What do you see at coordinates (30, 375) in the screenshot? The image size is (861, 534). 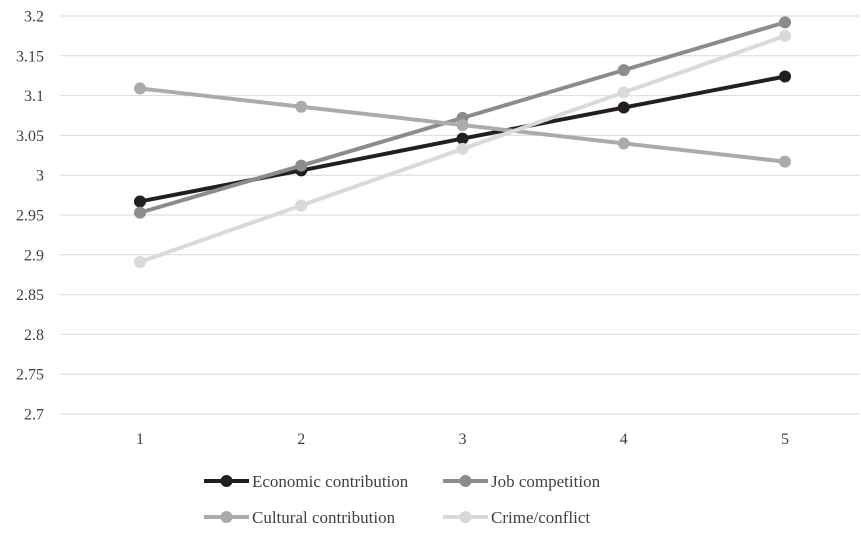 I see `y-tick-label: 2.75` at bounding box center [30, 375].